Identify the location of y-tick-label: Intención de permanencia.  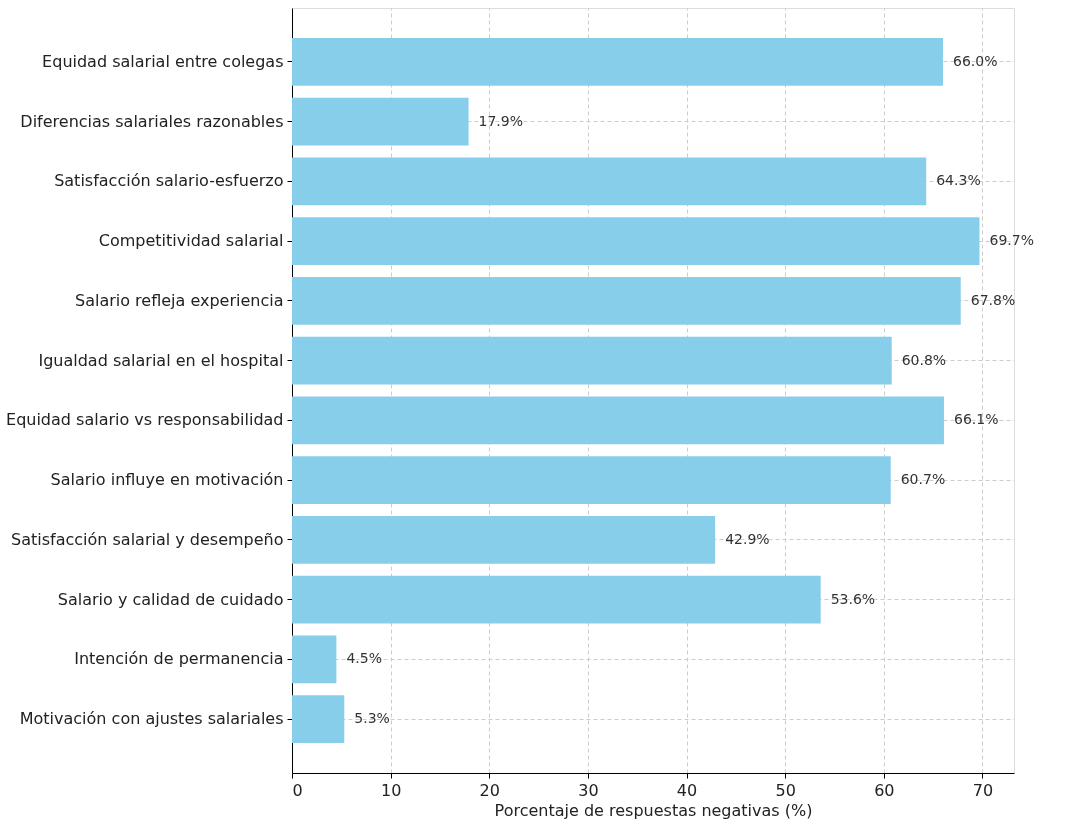
(179, 659).